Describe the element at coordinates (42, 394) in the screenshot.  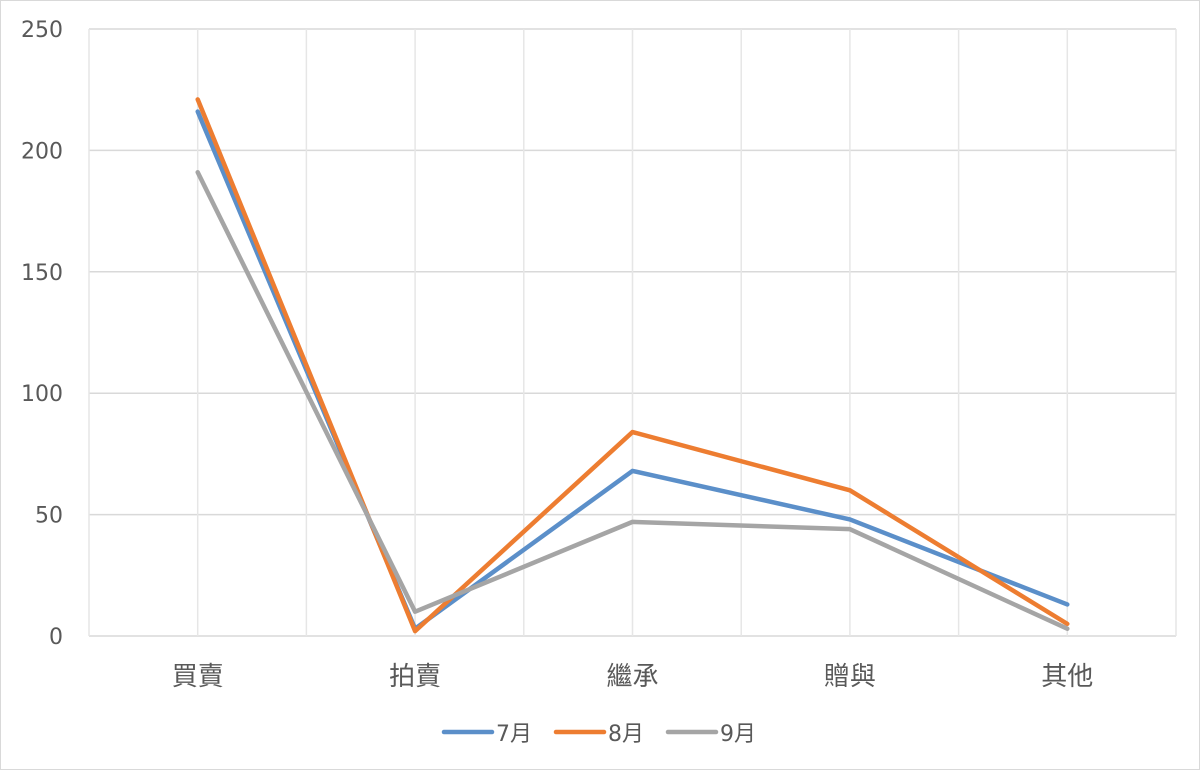
I see `y-tick-label: 100` at that location.